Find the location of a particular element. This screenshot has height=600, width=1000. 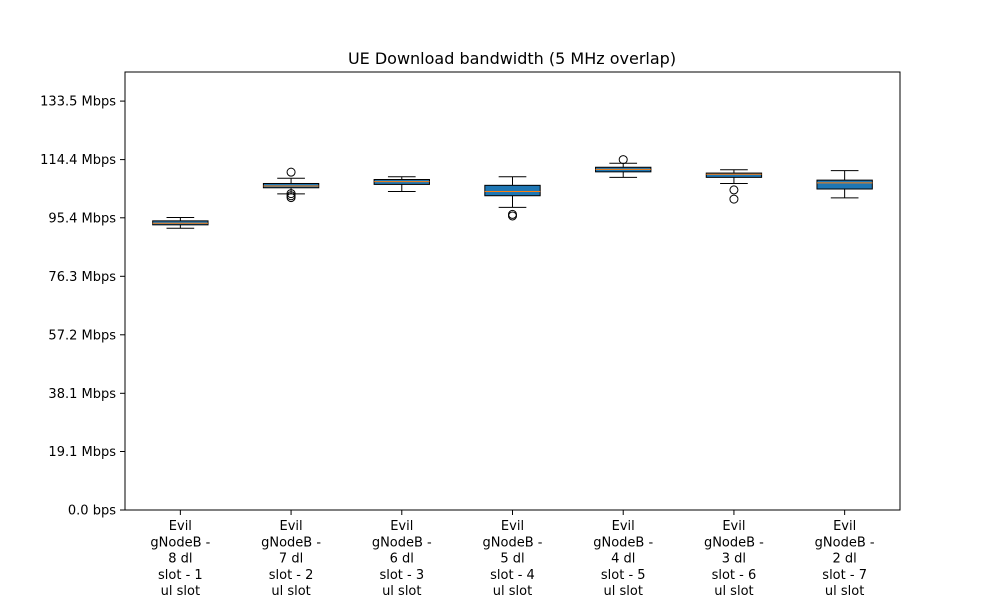

x-tick-label-line: slot - 1 is located at coordinates (180, 575).